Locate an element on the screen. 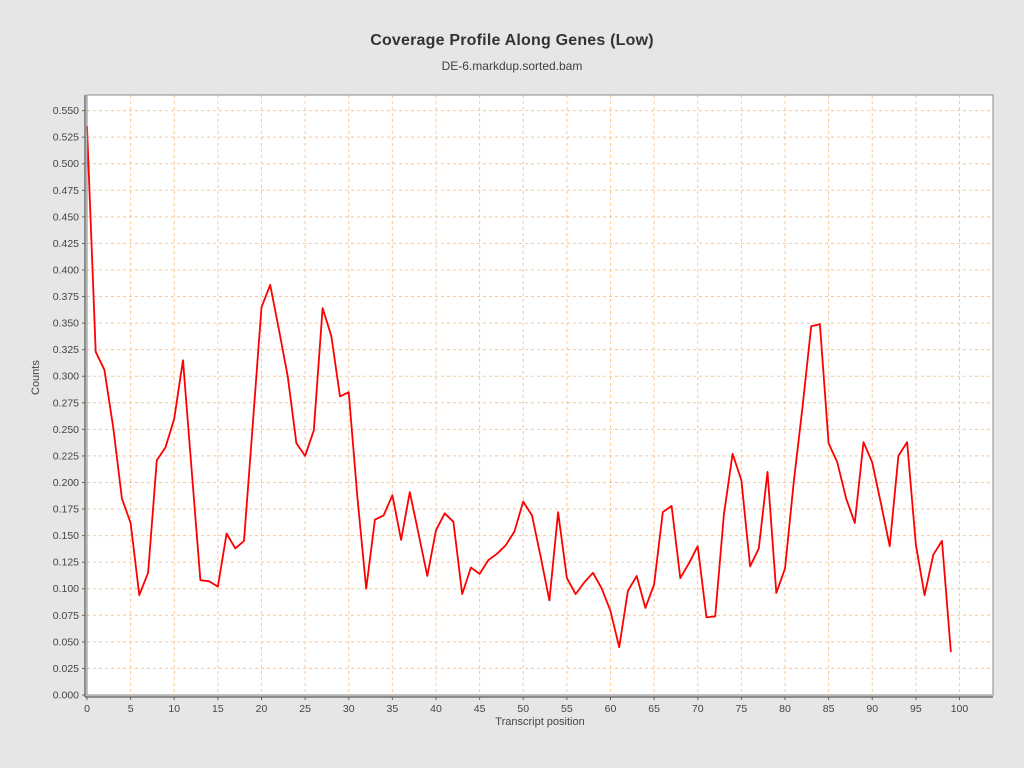 Image resolution: width=1024 pixels, height=768 pixels. y-tick-label: 0.425 is located at coordinates (66, 244).